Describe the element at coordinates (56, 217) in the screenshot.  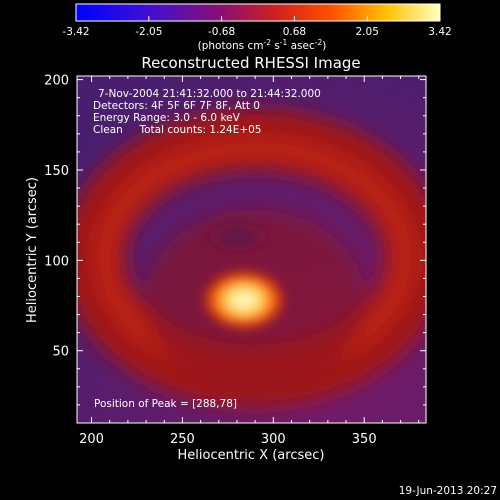
I see `y-axis-tick-labels: 50 100 150 200` at that location.